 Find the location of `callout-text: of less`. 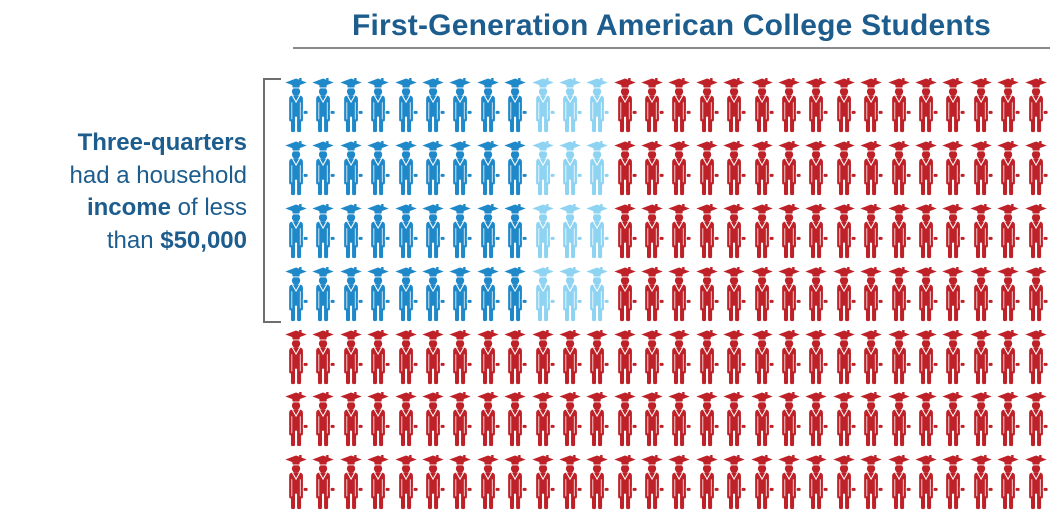

callout-text: of less is located at coordinates (208, 207).